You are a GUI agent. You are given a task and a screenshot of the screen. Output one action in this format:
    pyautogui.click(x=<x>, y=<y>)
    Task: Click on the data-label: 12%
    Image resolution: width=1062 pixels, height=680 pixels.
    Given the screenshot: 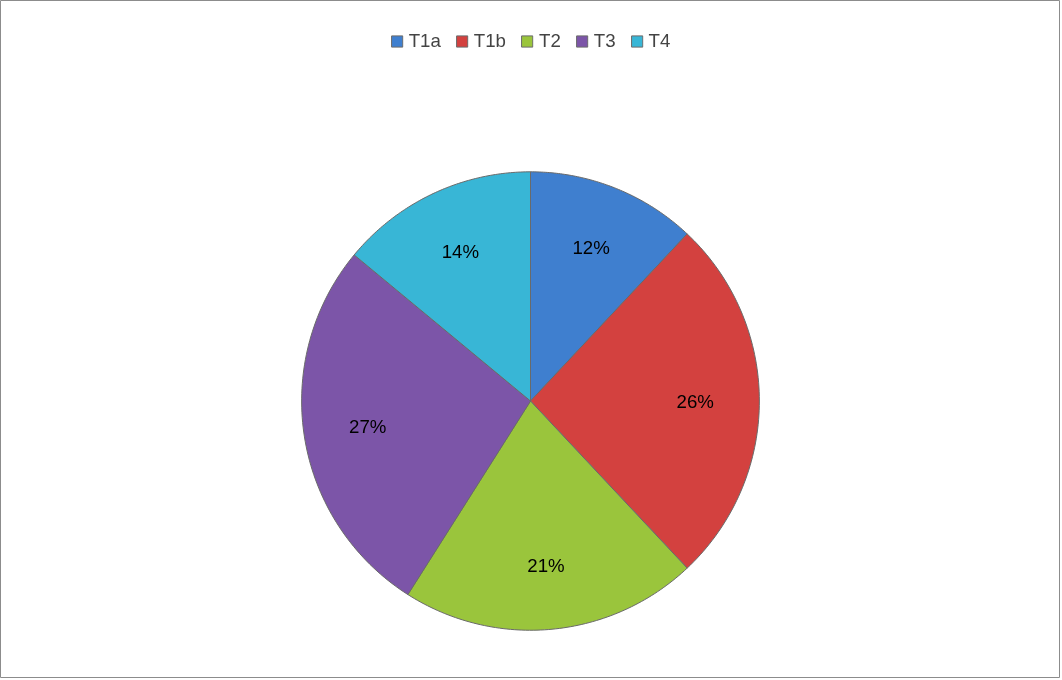 What is the action you would take?
    pyautogui.click(x=591, y=248)
    